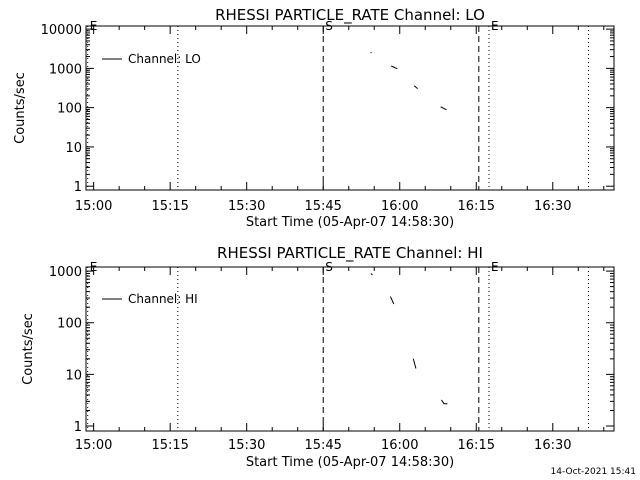 The height and width of the screenshot is (480, 640). Describe the element at coordinates (164, 59) in the screenshot. I see `panel-1-legend-label: Channel: LO` at that location.